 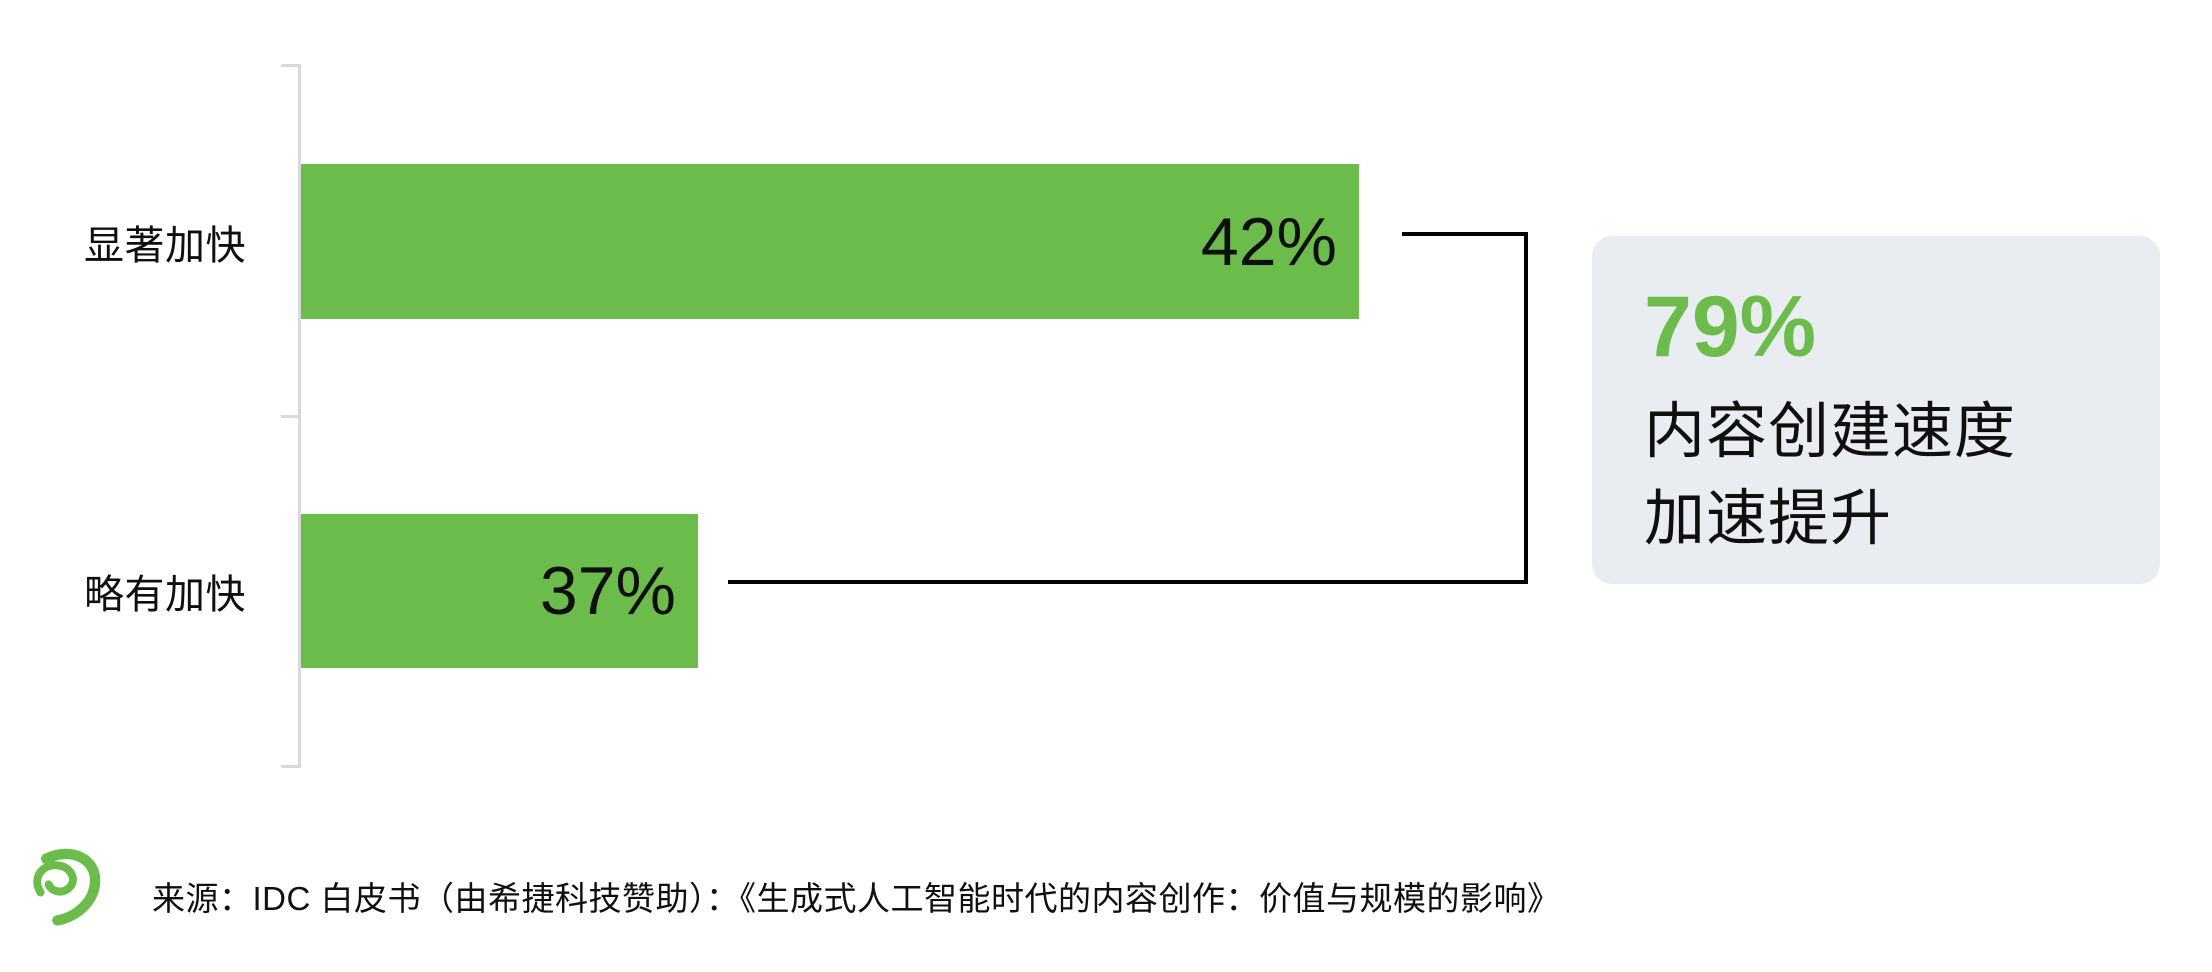 I want to click on callout-stat-value: 79%, so click(x=1730, y=327).